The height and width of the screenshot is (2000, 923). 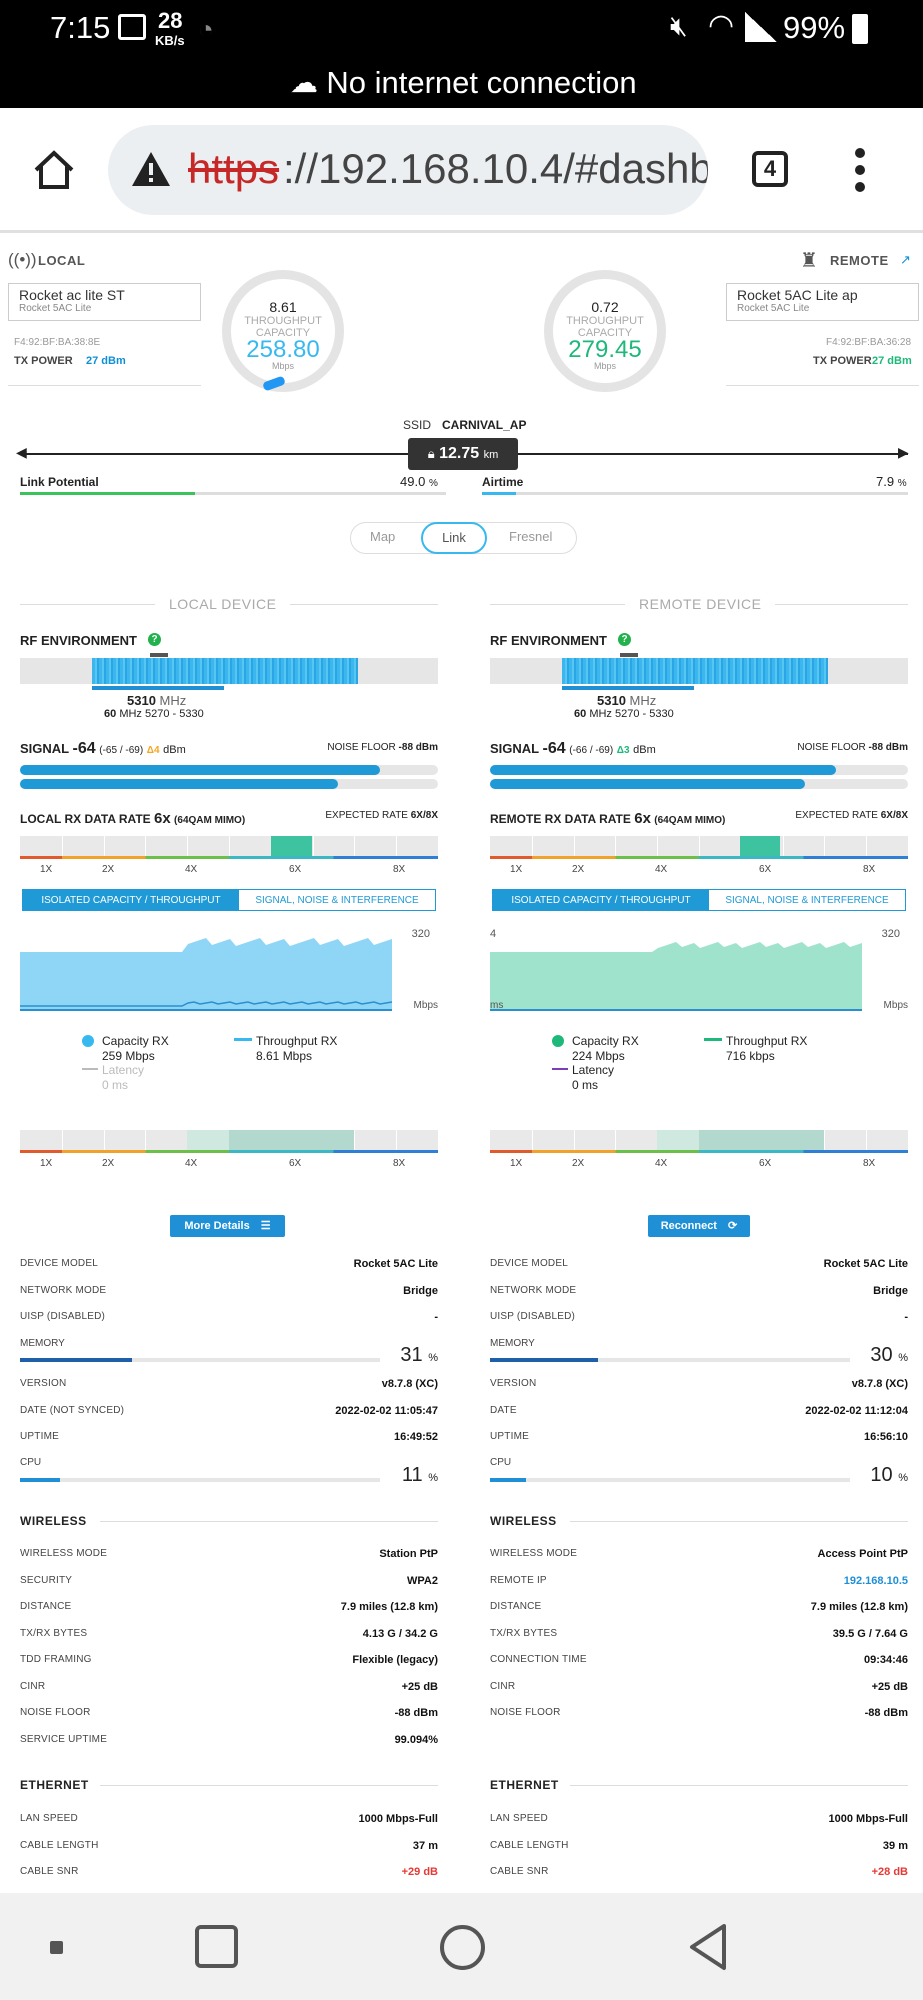 What do you see at coordinates (104, 302) in the screenshot?
I see `local-device-name-box: Rocket ac lite ST Rocket 5AC Lite` at bounding box center [104, 302].